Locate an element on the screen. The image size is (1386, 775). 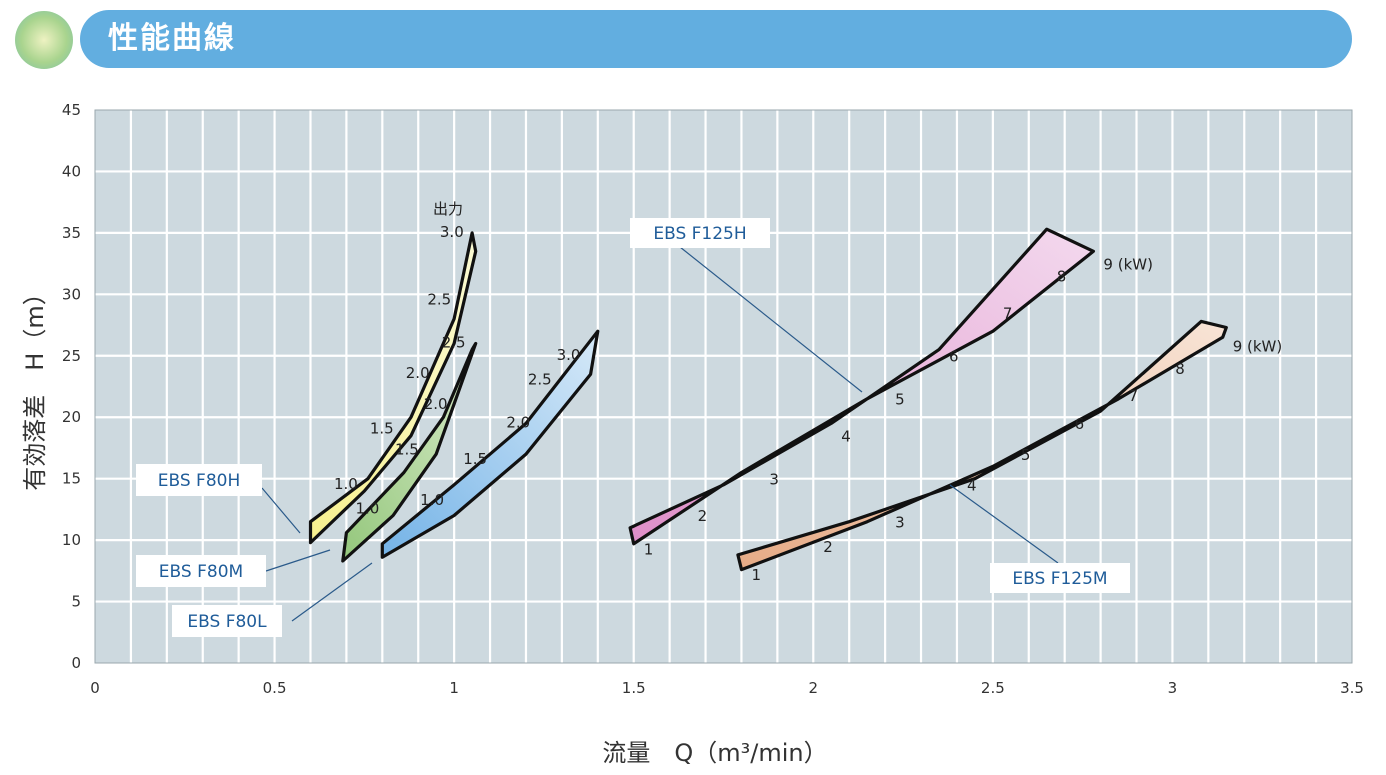
y-tick-label: 15 is located at coordinates (71, 479).